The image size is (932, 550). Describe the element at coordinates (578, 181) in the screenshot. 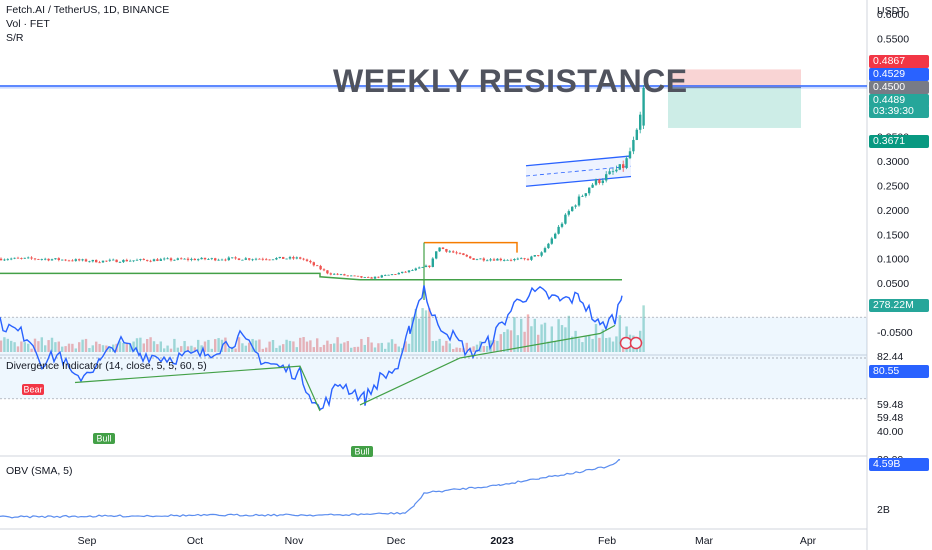

I see `channel-lower` at that location.